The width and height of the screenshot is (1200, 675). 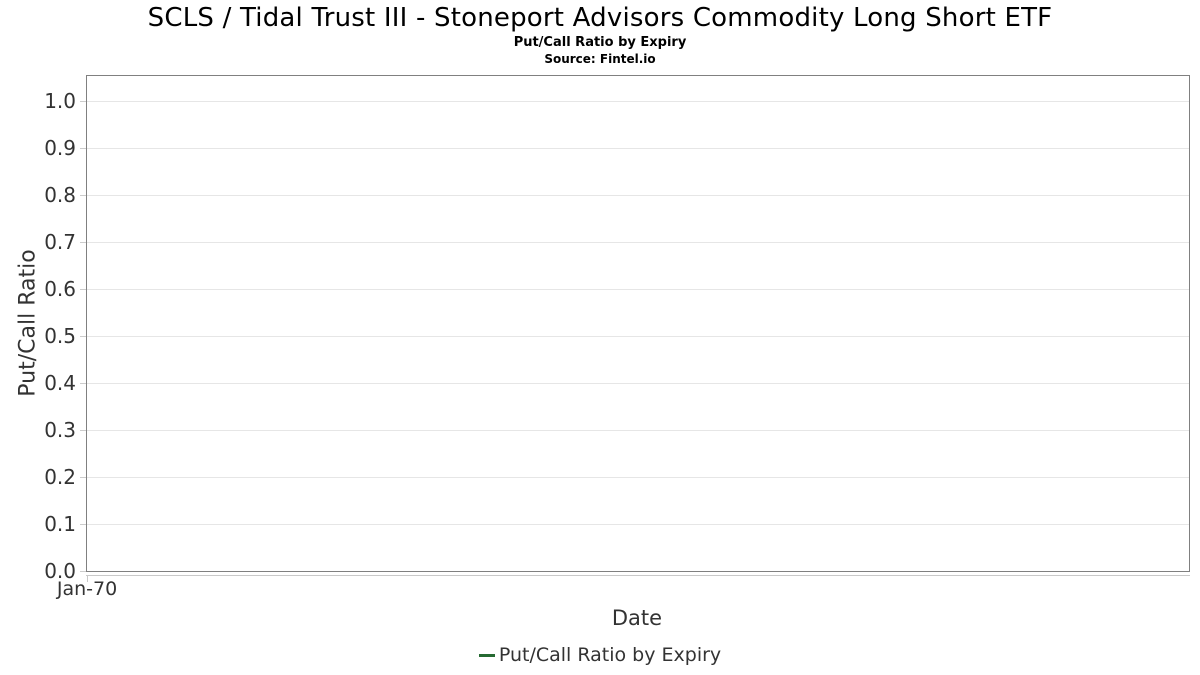 What do you see at coordinates (60, 477) in the screenshot?
I see `y-tick-label: 0.2` at bounding box center [60, 477].